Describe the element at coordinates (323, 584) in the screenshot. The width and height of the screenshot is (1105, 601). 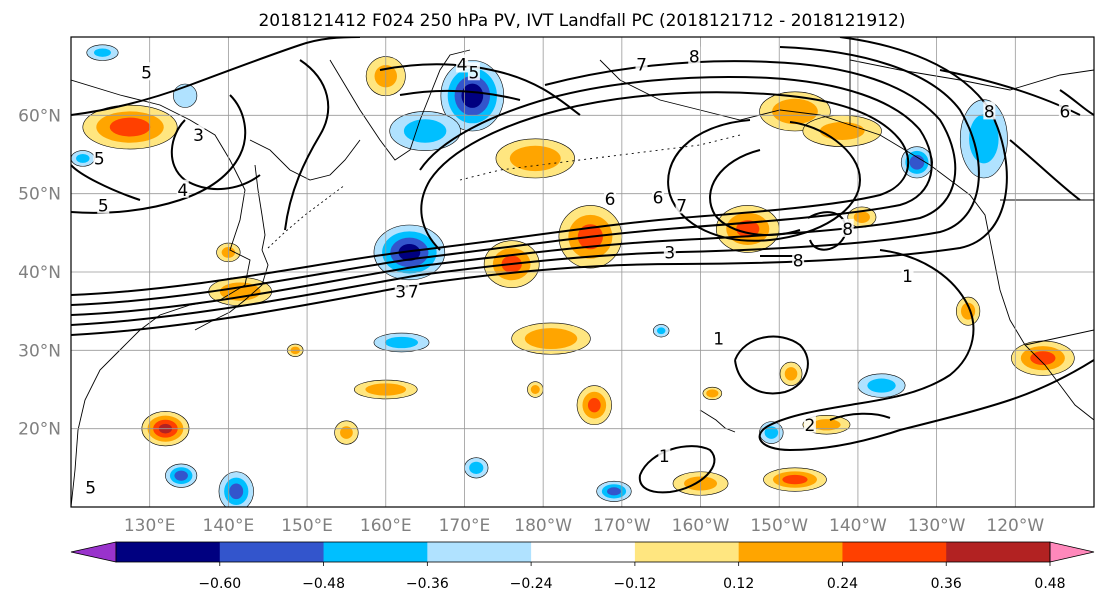
I see `colorbar-tick-label: −0.48` at that location.